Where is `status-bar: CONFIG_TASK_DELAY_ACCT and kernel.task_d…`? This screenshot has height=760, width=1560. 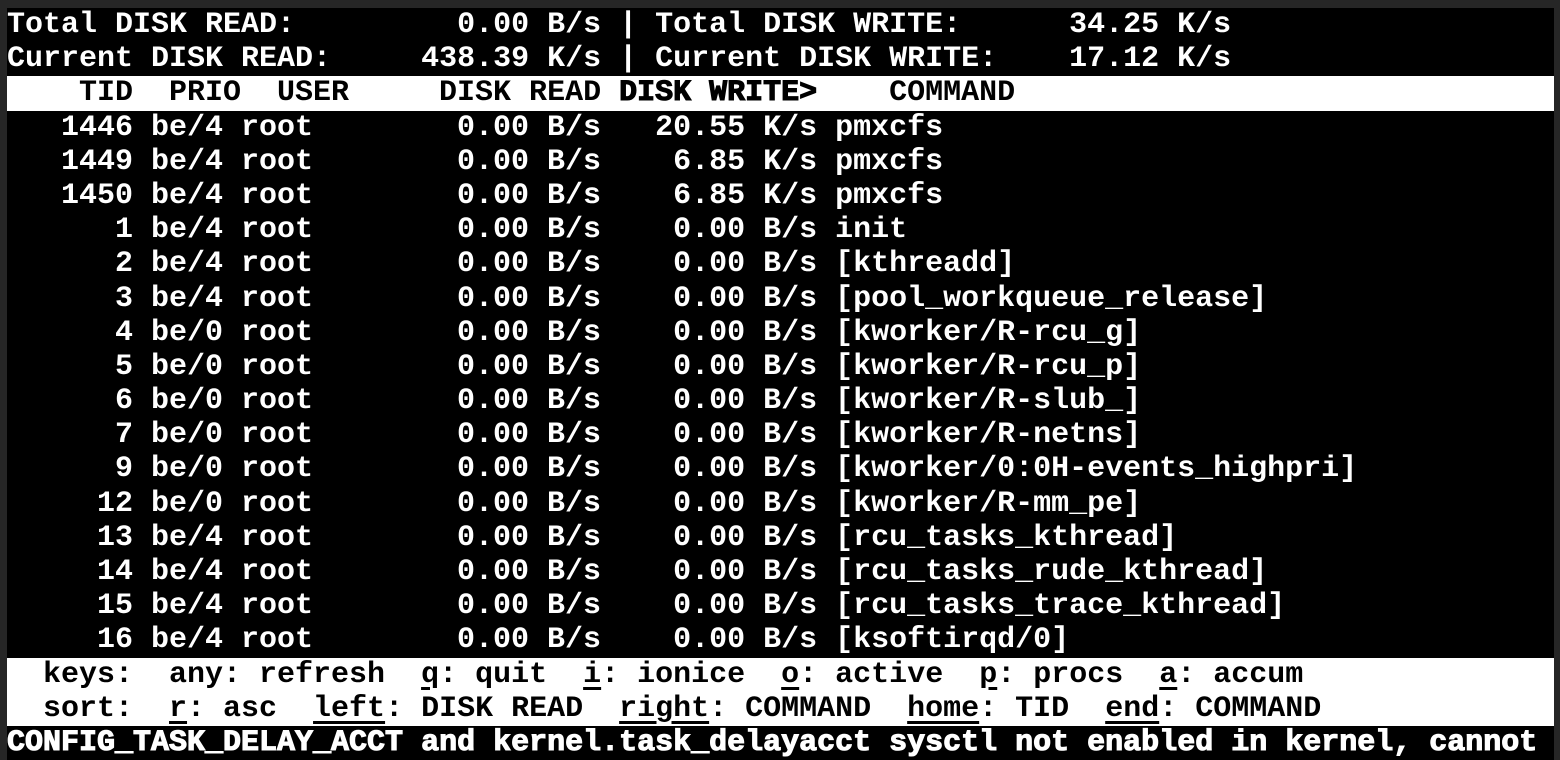 status-bar: CONFIG_TASK_DELAY_ACCT and kernel.task_d… is located at coordinates (780, 742).